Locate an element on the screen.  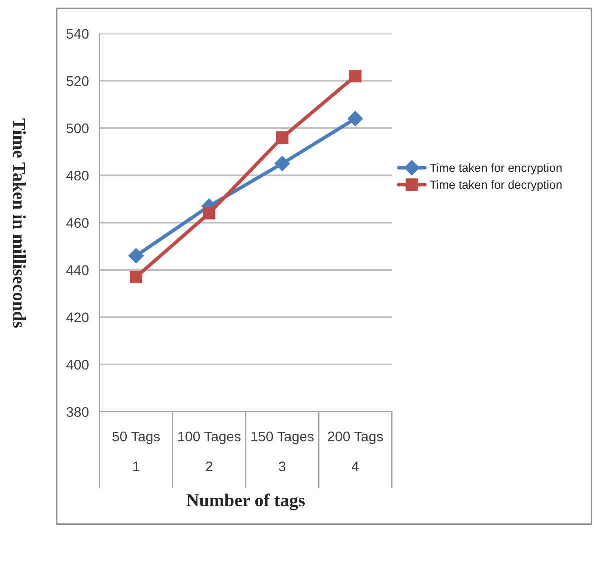
y-tick-label: 480 is located at coordinates (77, 175).